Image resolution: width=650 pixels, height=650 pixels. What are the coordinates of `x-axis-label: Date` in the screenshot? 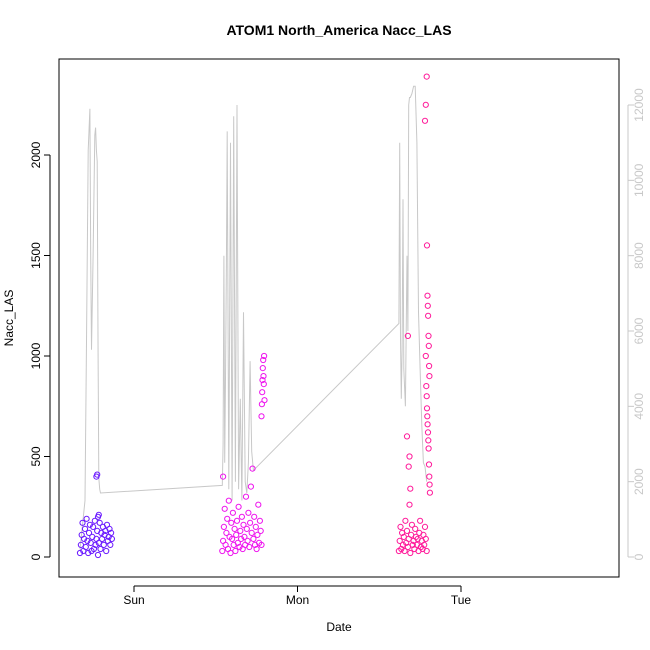 It's located at (339, 627).